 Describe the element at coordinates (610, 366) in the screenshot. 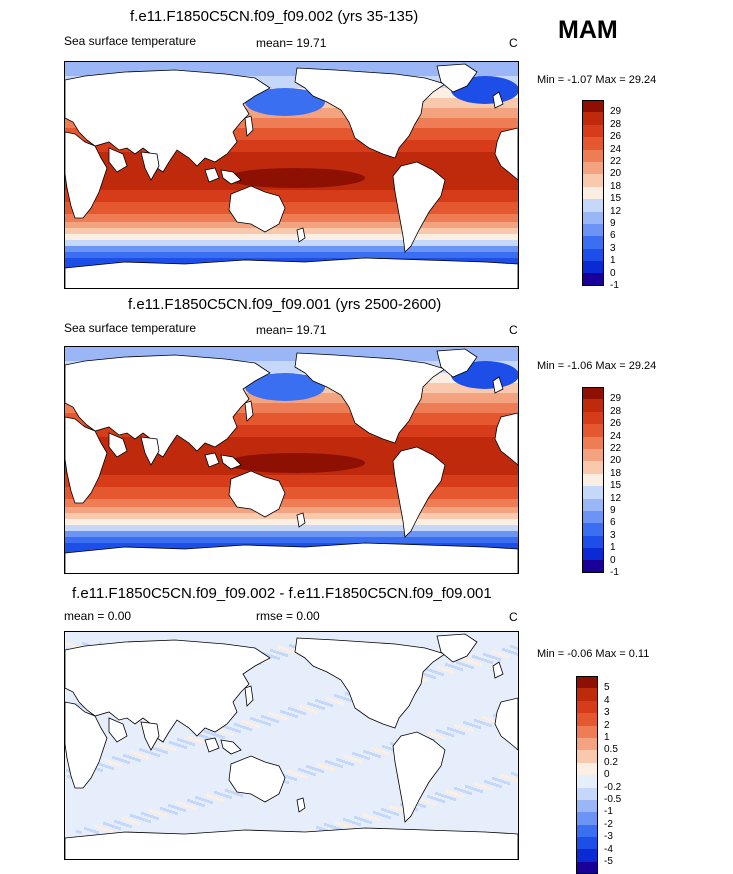

I see `panel2-max-label: Max =` at that location.